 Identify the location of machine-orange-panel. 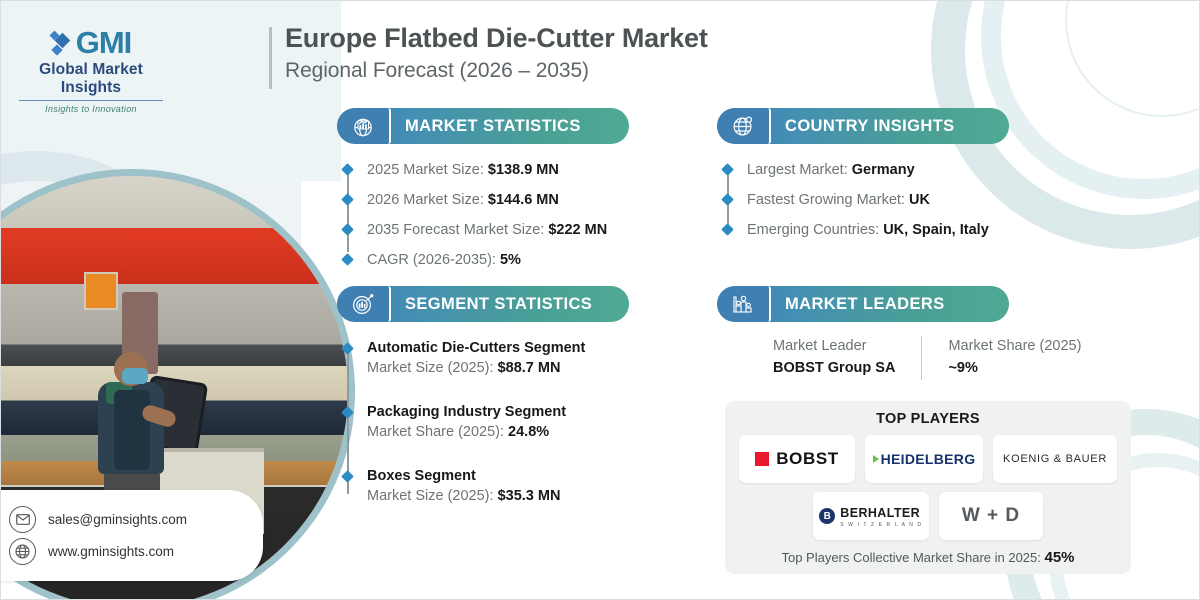
(101, 291).